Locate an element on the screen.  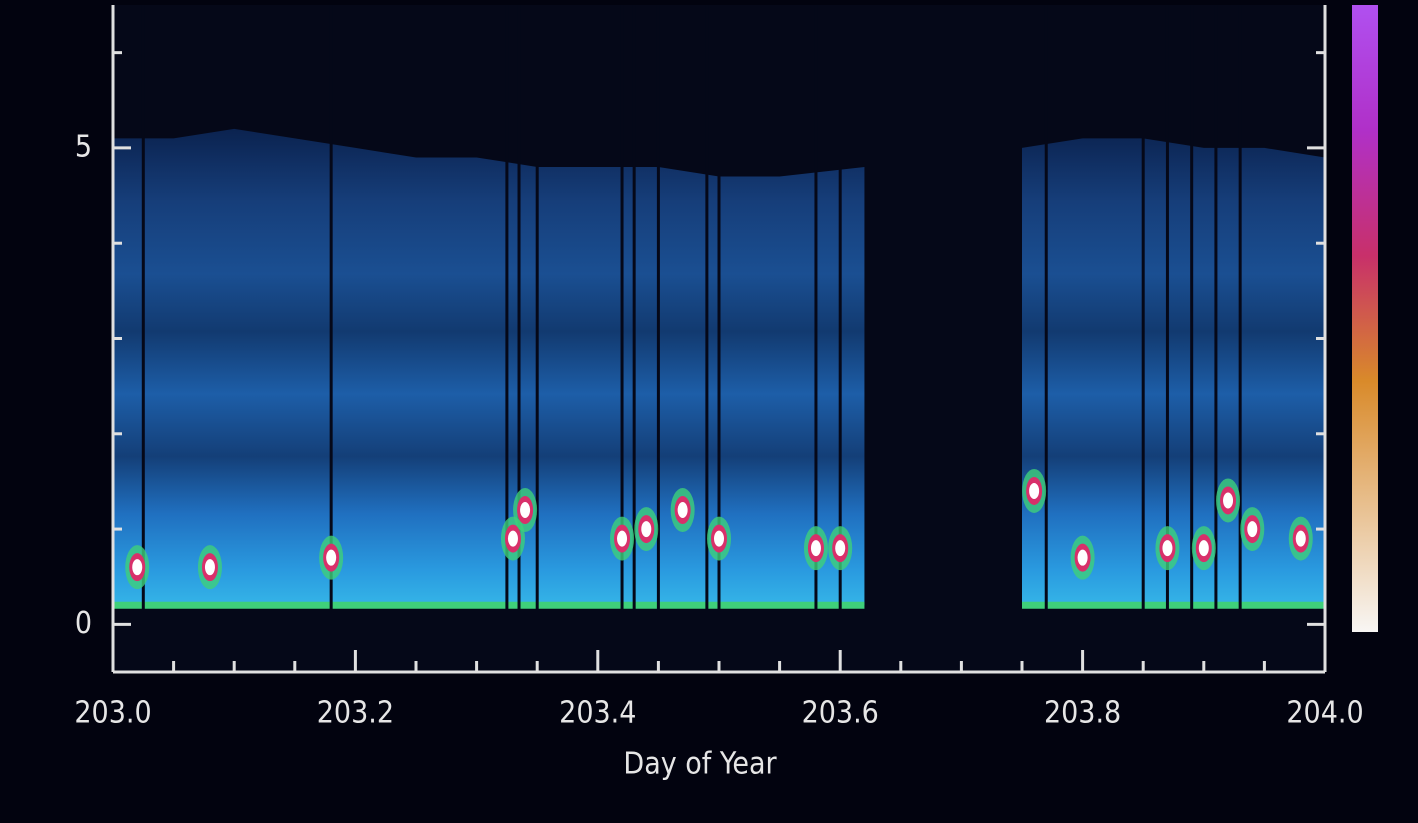
x-tick-label: 203.2 is located at coordinates (355, 713).